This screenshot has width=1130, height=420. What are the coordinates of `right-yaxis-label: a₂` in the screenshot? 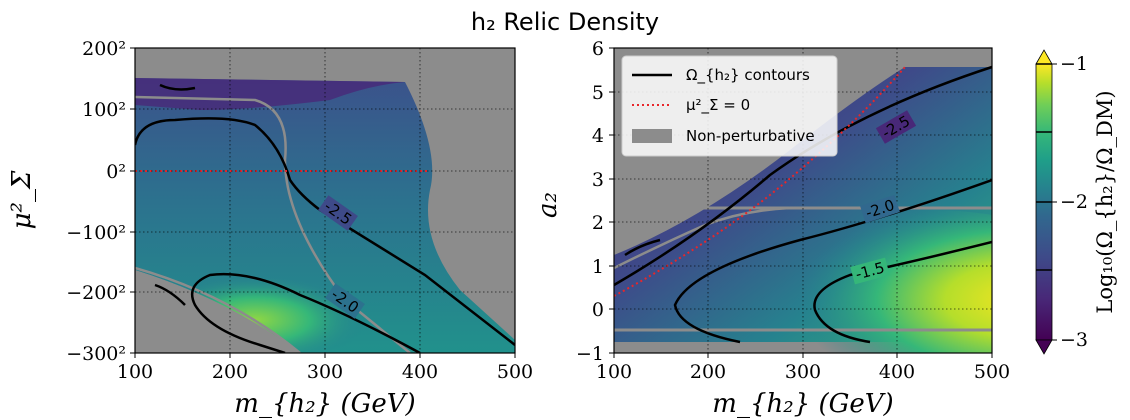 It's located at (548, 205).